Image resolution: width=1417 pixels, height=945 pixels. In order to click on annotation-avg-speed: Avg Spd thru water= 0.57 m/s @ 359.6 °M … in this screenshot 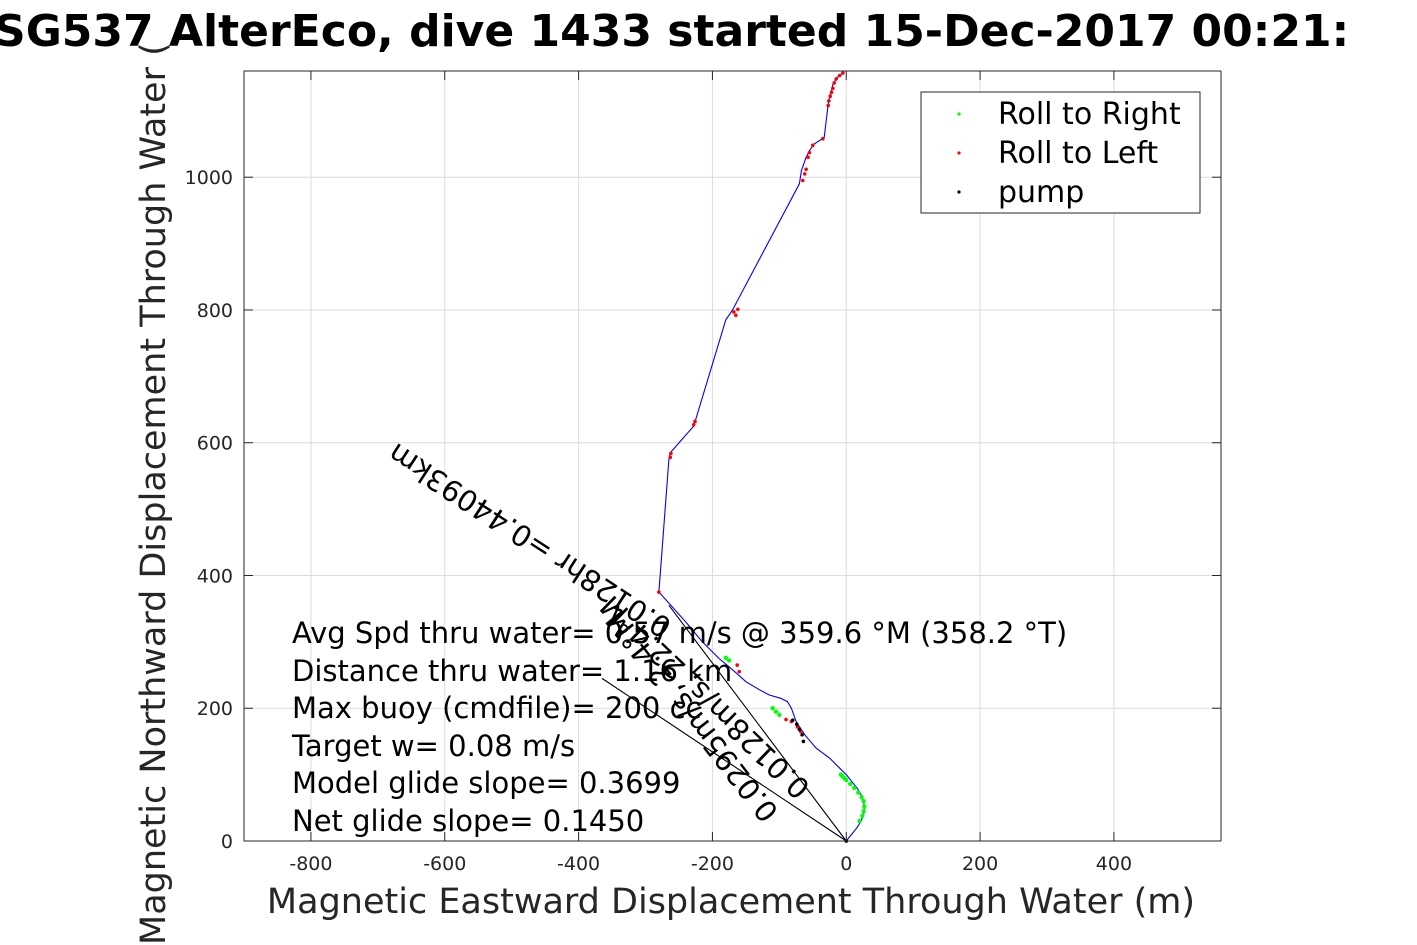, I will do `click(679, 633)`.